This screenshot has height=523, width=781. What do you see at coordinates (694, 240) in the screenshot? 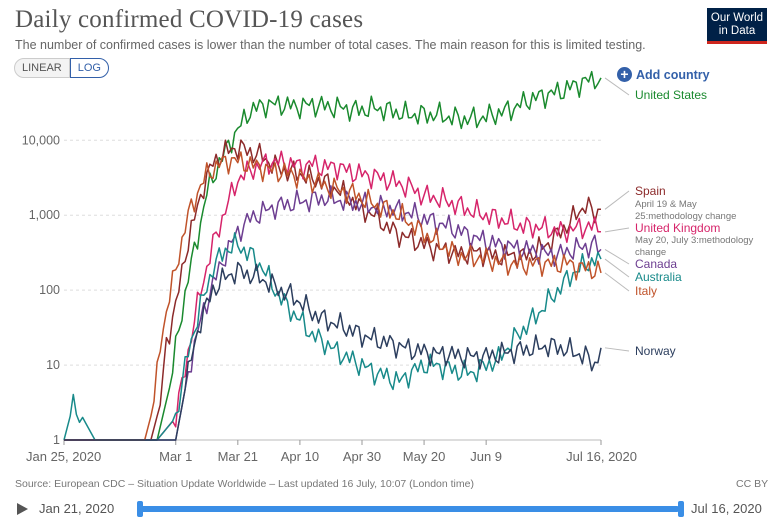
I see `annotation-line: May 20, July 3:methodology` at bounding box center [694, 240].